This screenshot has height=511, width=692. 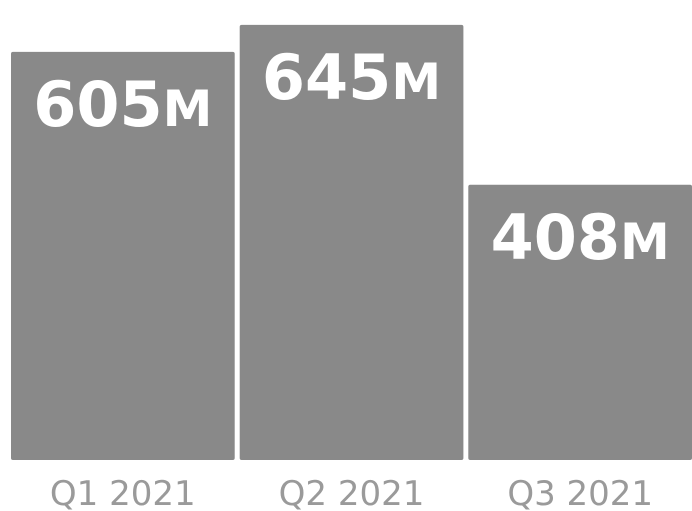 I want to click on bar-value-label: 605M, so click(x=122, y=104).